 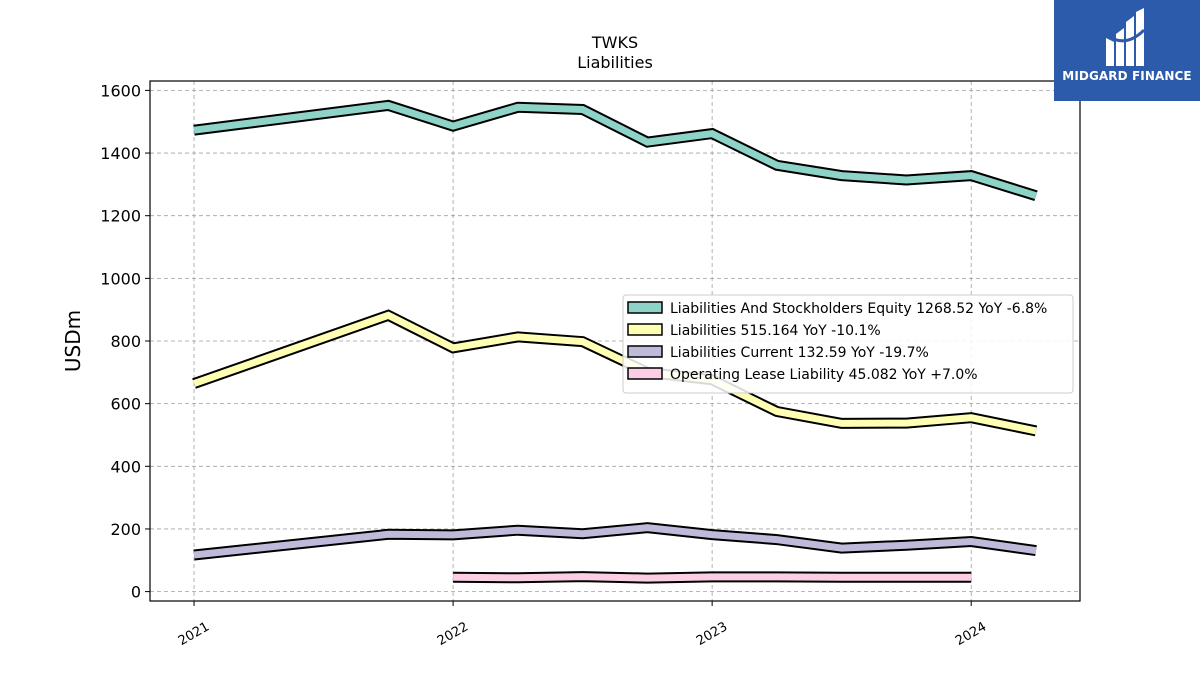 I want to click on legend-box, so click(x=848, y=344).